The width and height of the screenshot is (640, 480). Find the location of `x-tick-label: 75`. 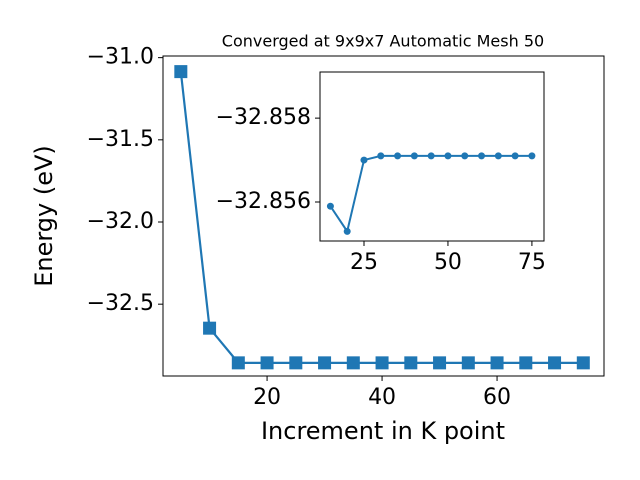

x-tick-label: 75 is located at coordinates (532, 262).